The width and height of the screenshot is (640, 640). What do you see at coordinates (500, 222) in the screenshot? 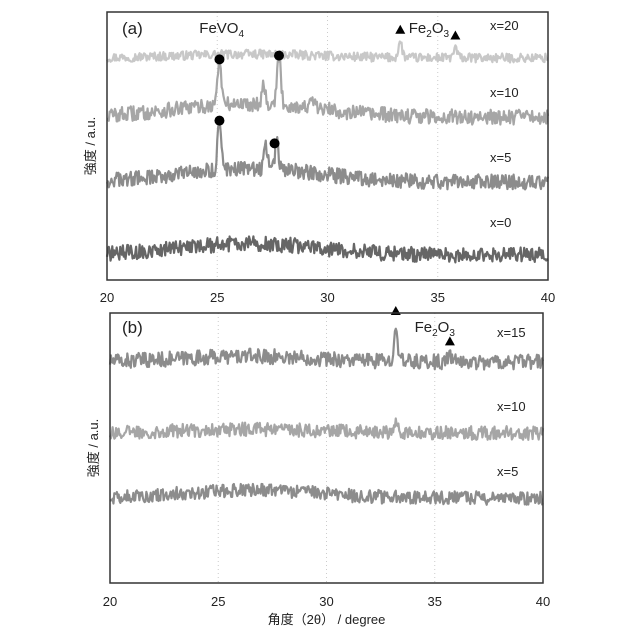
I see `series-label: x=0` at bounding box center [500, 222].